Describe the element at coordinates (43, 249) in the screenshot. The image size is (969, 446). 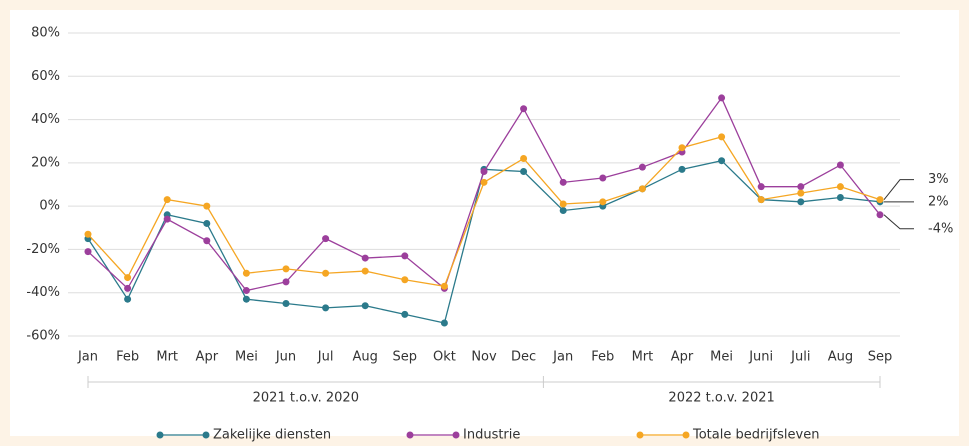
I see `y-tick-label: -20%` at that location.